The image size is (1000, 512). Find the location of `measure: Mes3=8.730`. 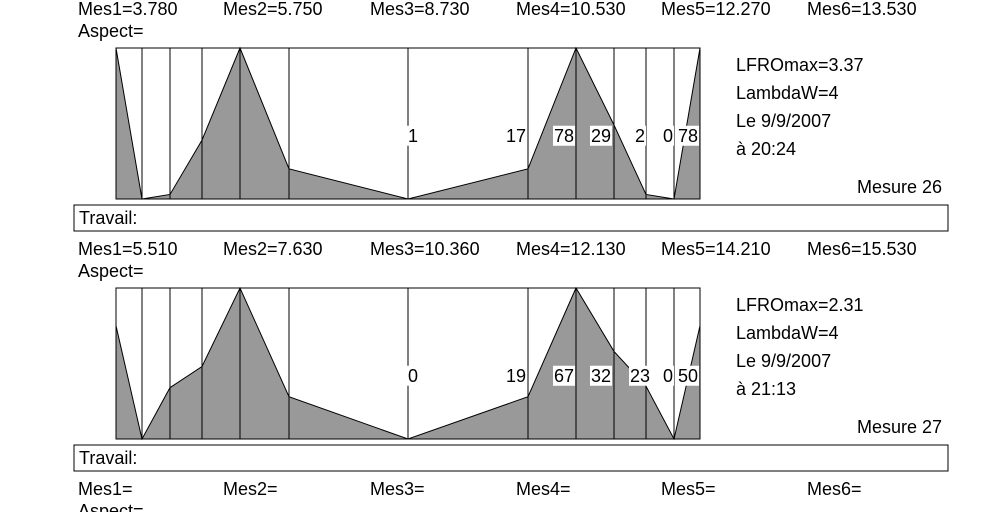

measure: Mes3=8.730 is located at coordinates (420, 9).